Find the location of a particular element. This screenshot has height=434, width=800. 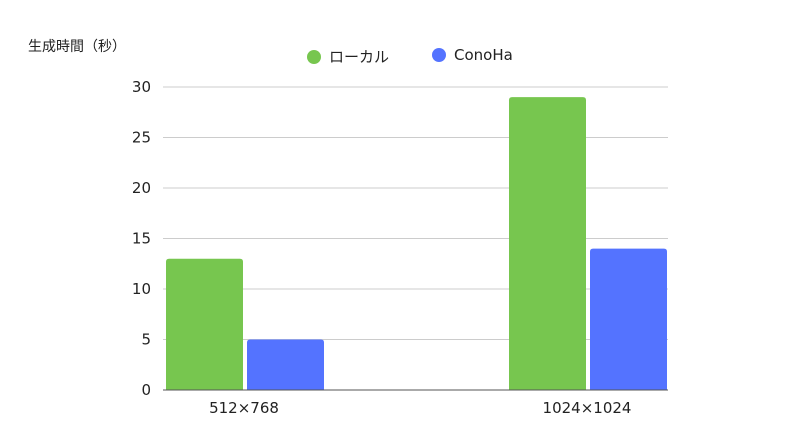

y-tick-label: 25 is located at coordinates (141, 138).